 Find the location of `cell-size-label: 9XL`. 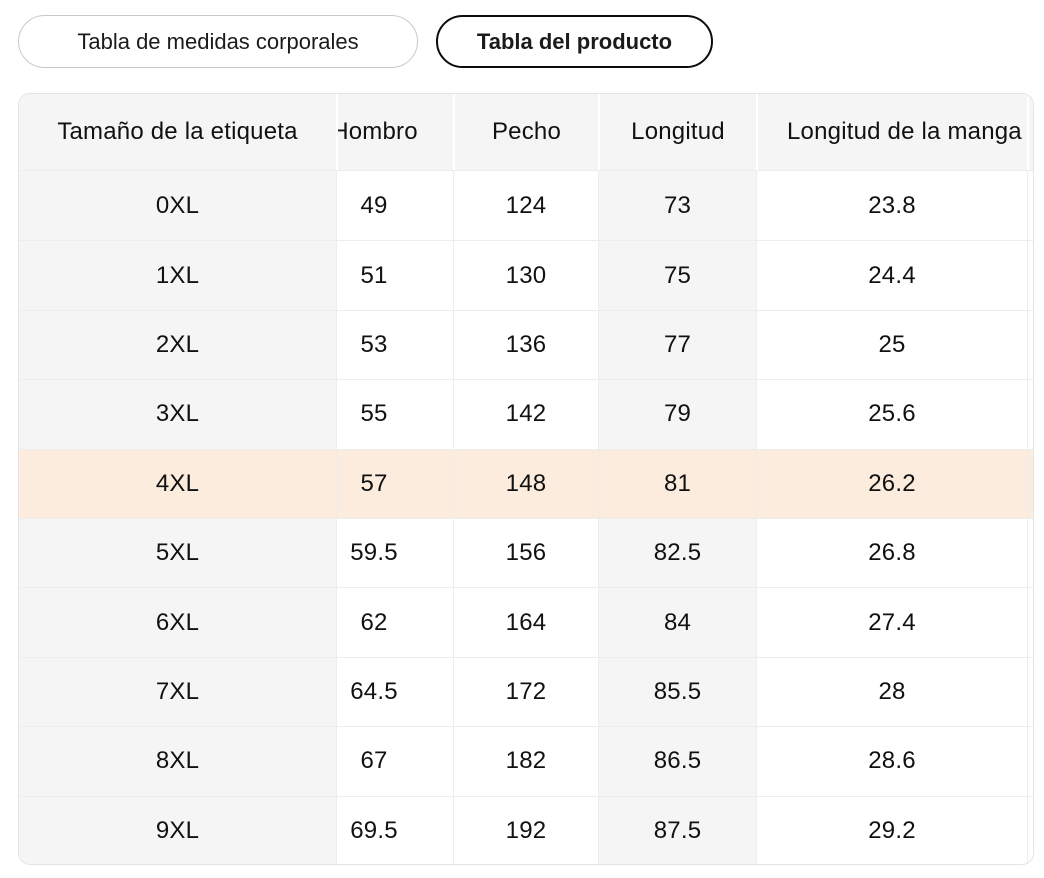

cell-size-label: 9XL is located at coordinates (177, 830).